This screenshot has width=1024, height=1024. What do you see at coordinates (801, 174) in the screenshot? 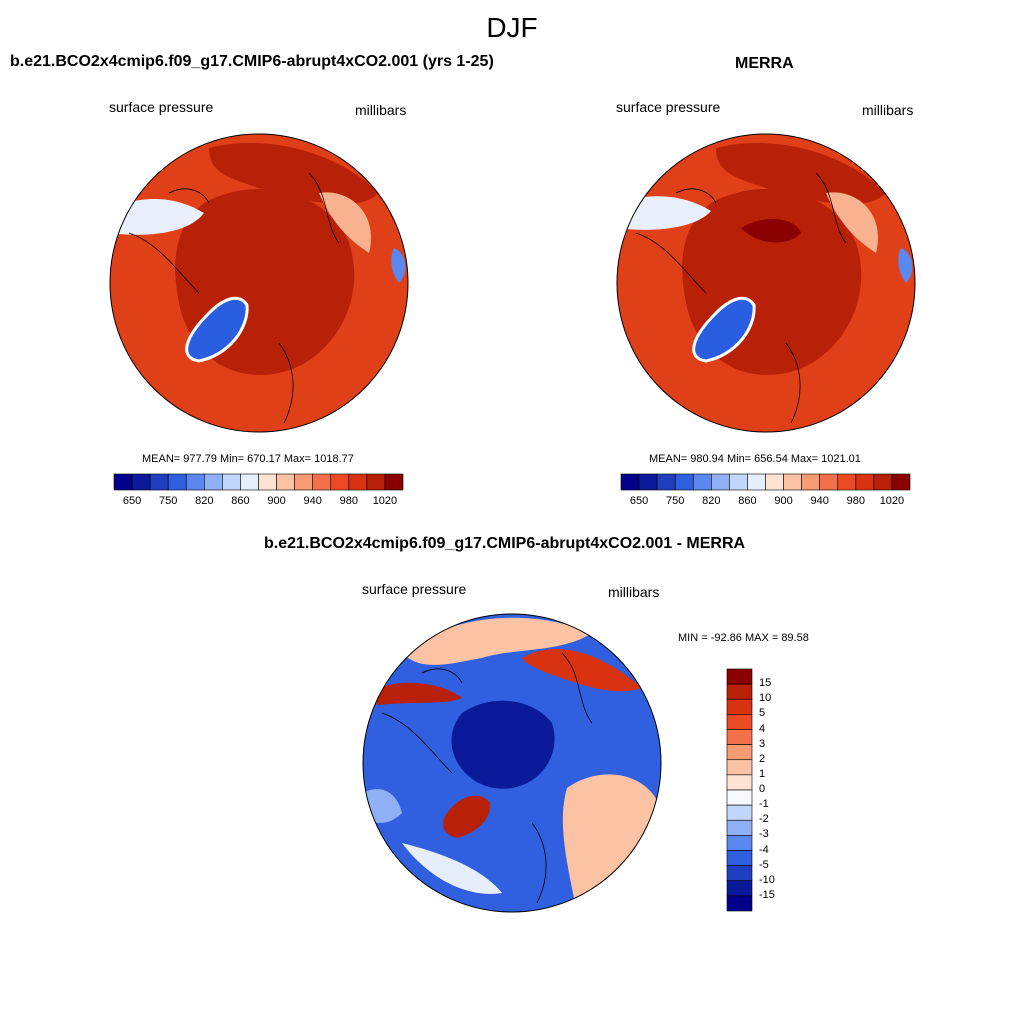
I see `obs-map-eurasia-band` at bounding box center [801, 174].